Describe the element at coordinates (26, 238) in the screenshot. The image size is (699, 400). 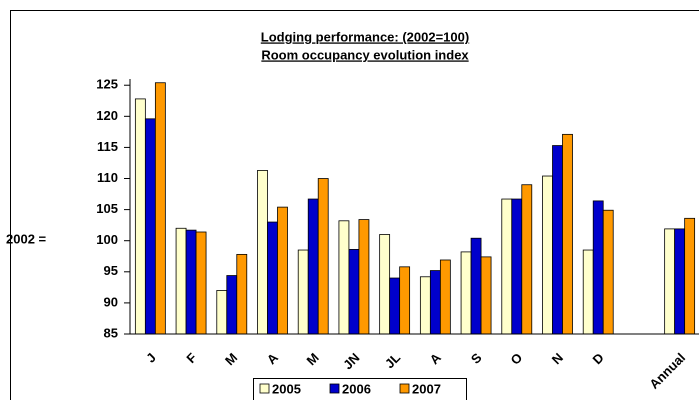
I see `y-axis-label: 2002 =` at that location.